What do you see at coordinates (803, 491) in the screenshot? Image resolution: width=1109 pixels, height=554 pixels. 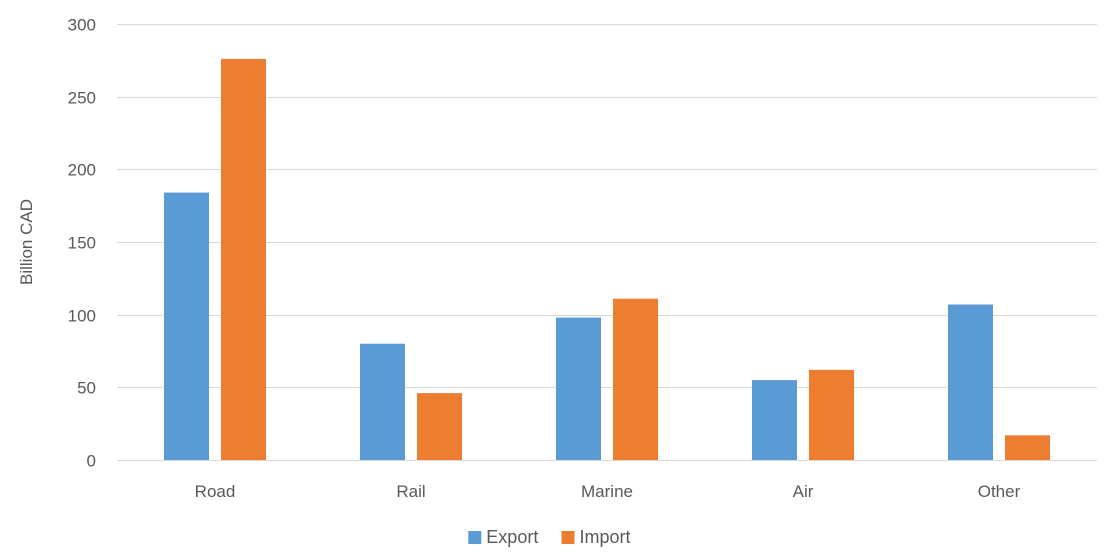 I see `x-tick-label: Air` at bounding box center [803, 491].